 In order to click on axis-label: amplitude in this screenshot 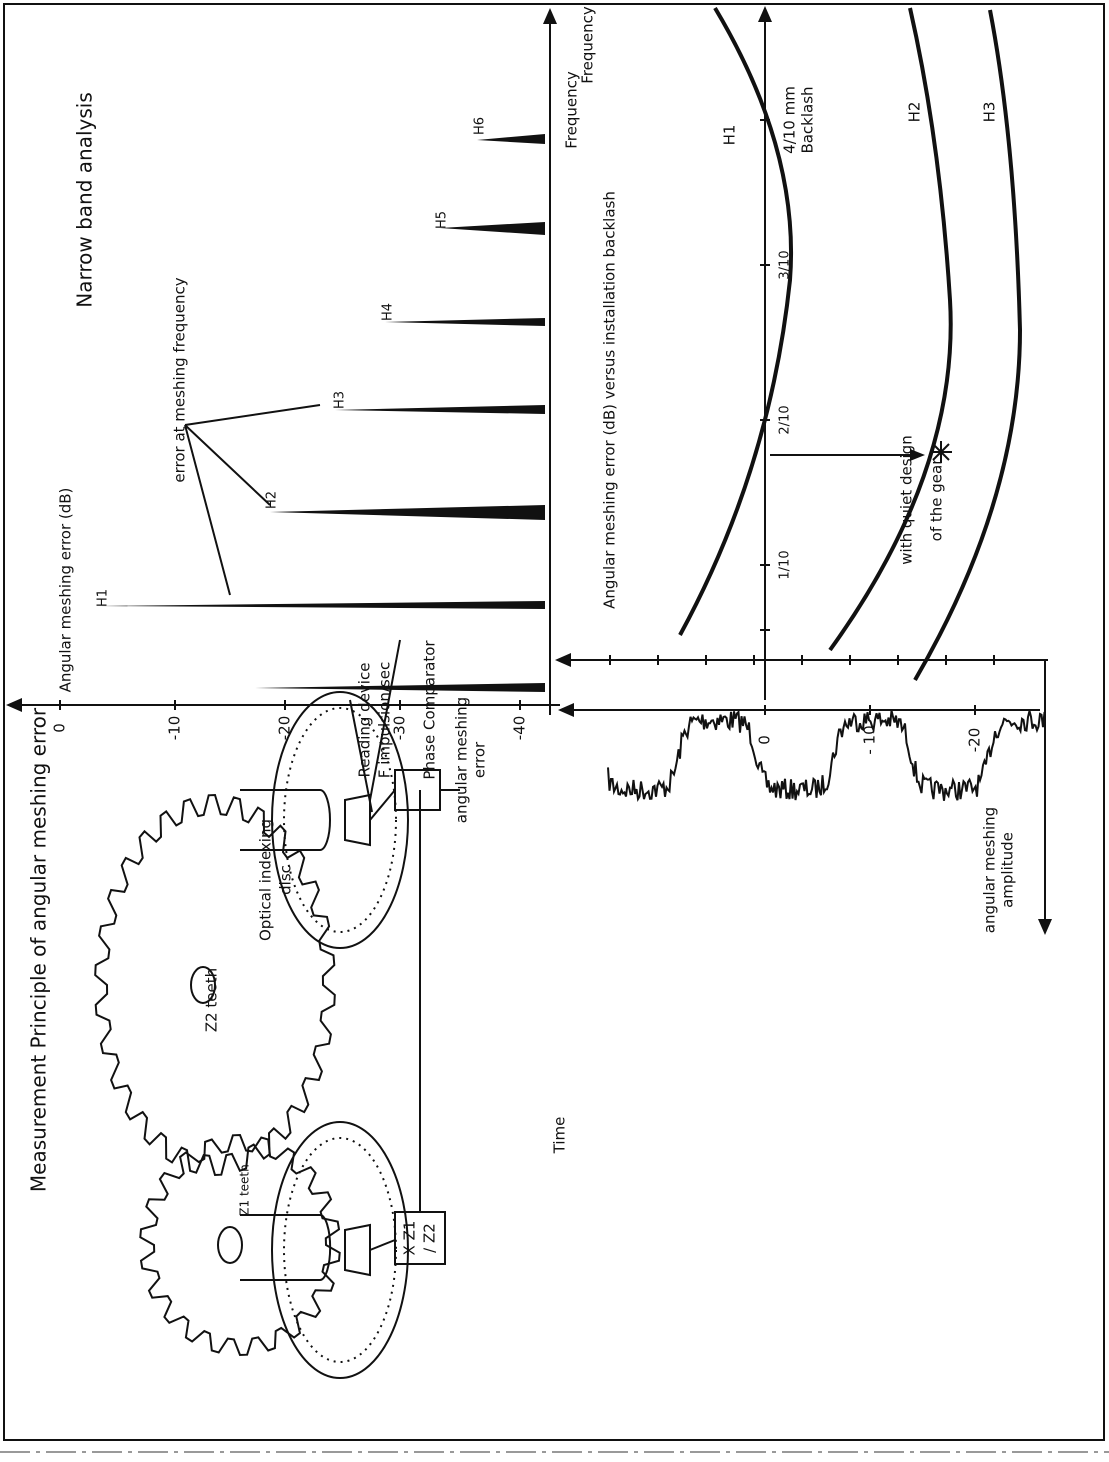, I will do `click(1008, 870)`.